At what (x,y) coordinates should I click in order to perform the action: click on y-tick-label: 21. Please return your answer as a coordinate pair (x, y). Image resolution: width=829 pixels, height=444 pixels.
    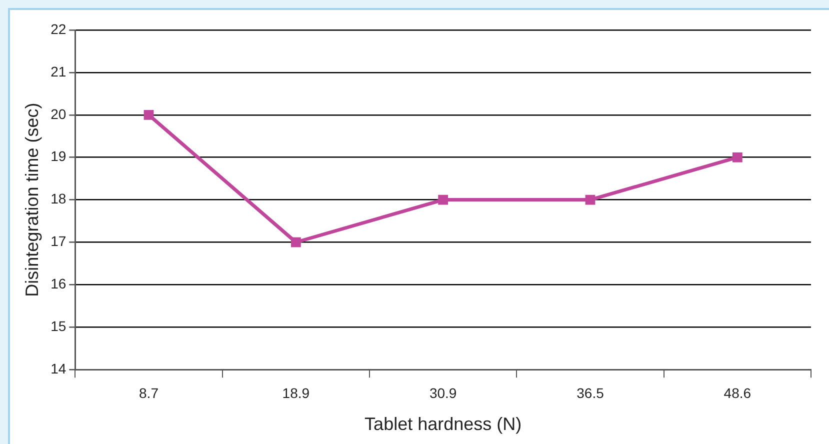
    Looking at the image, I should click on (58, 71).